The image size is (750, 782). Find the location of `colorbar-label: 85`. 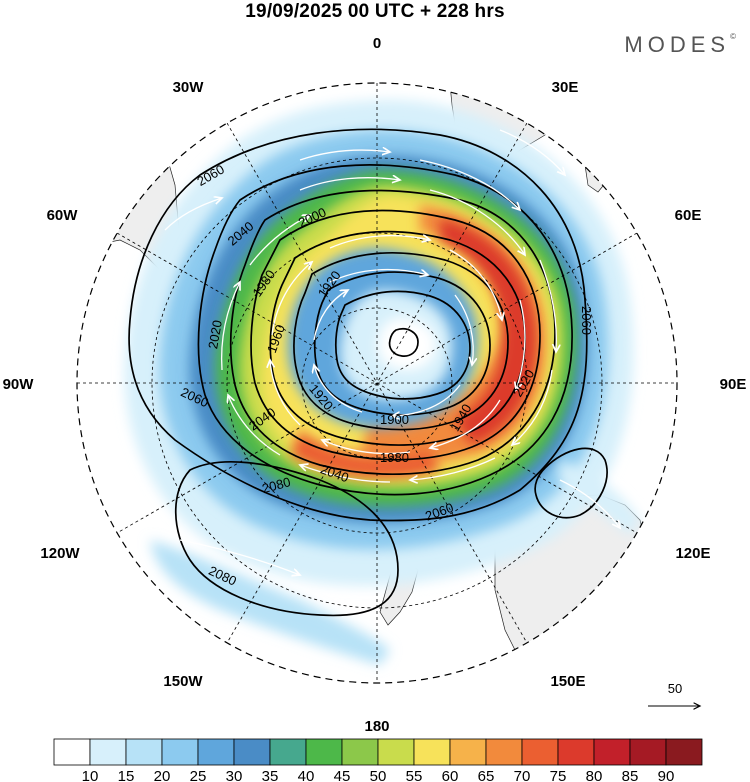

colorbar-label: 85 is located at coordinates (630, 775).